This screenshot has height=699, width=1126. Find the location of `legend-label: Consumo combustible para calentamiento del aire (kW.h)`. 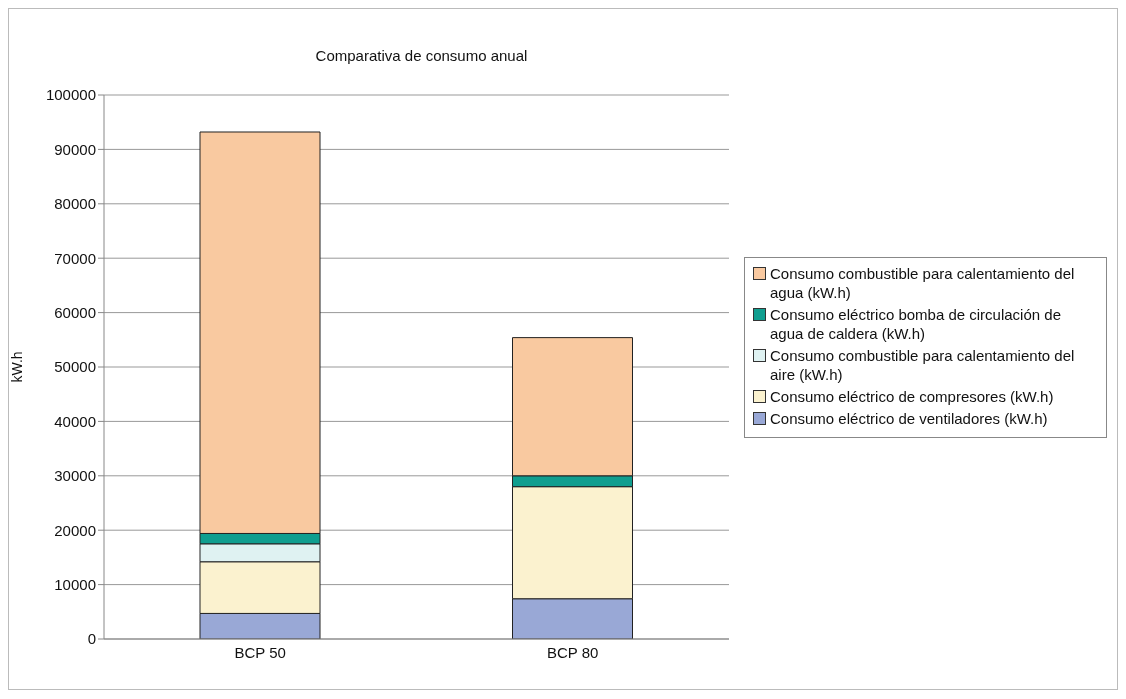

legend-label: Consumo combustible para calentamiento del aire (kW.h) is located at coordinates (923, 365).